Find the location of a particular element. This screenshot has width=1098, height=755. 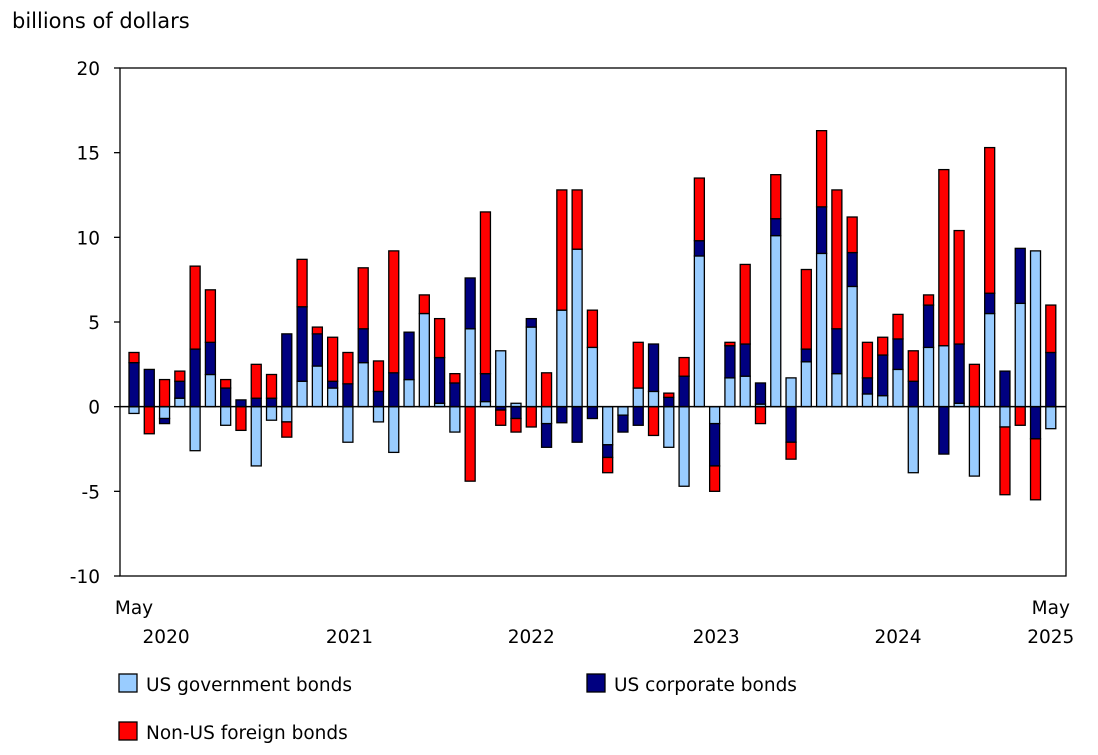

y-tick-label: 15 is located at coordinates (88, 154).